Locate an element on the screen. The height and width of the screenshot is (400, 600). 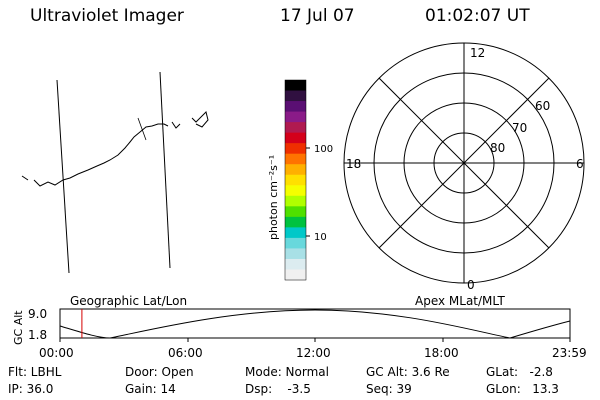
timeline-ytick-top: 9.0 is located at coordinates (37, 314).